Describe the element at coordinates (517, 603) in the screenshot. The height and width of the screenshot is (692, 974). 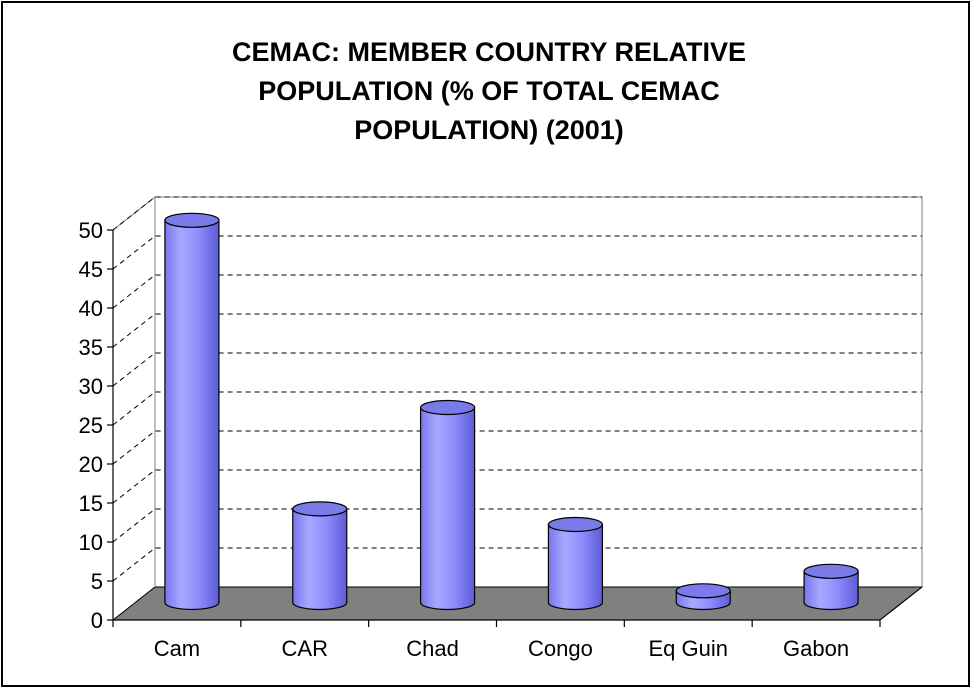
I see `chart-floor` at that location.